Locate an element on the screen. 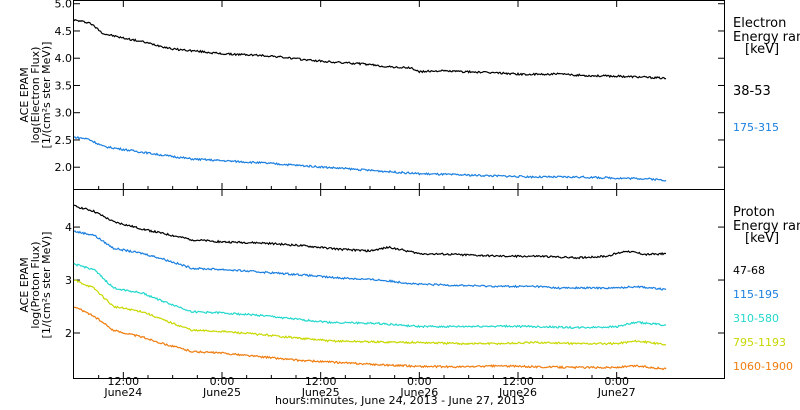  electron-legend-title-line1: Electron is located at coordinates (759, 23).